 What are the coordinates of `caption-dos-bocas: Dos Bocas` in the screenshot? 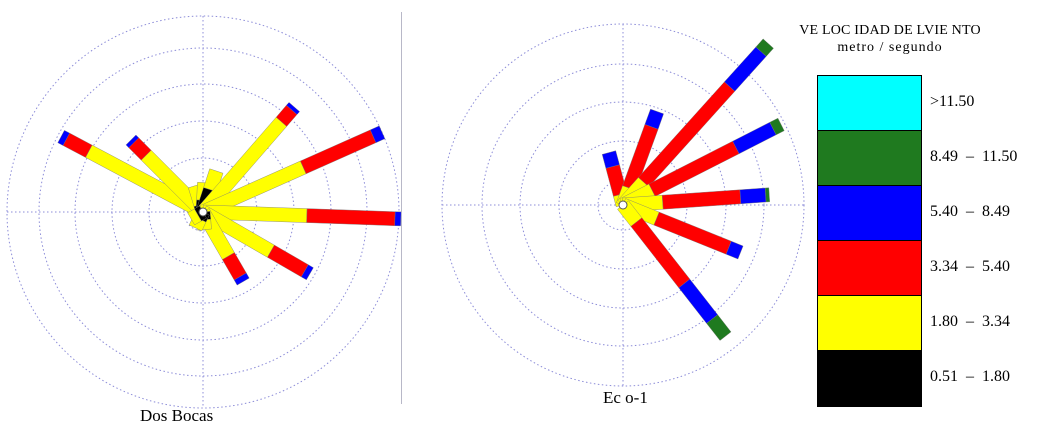 It's located at (177, 415).